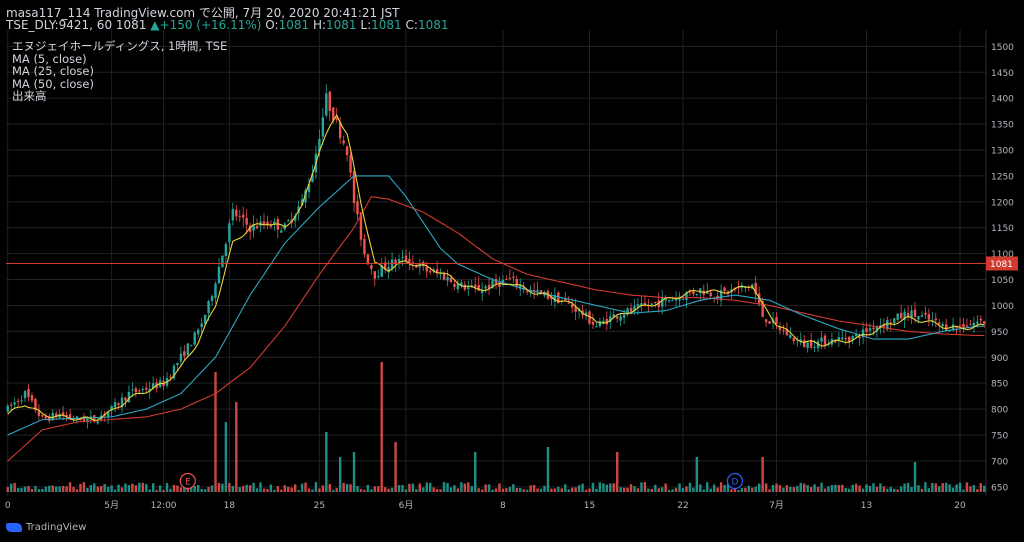 This screenshot has height=542, width=1024. I want to click on tradingview-watermark: TradingView, so click(46, 527).